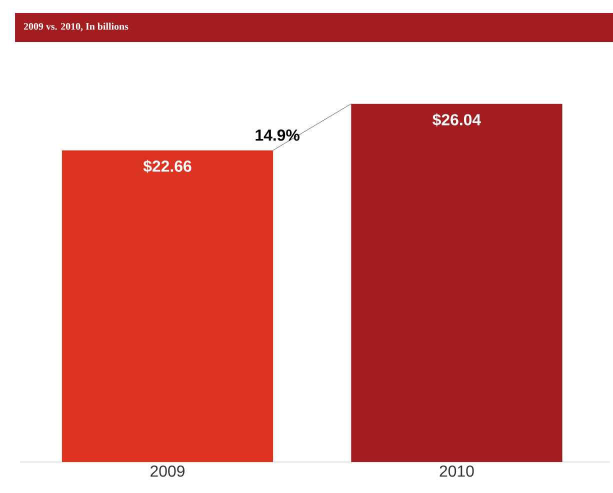 The width and height of the screenshot is (613, 493). What do you see at coordinates (278, 135) in the screenshot?
I see `annotation: 14.9%` at bounding box center [278, 135].